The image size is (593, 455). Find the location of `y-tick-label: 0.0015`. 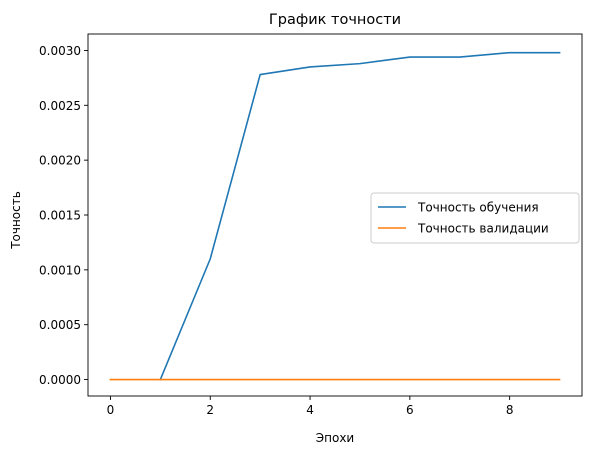

y-tick-label: 0.0015 is located at coordinates (60, 216).